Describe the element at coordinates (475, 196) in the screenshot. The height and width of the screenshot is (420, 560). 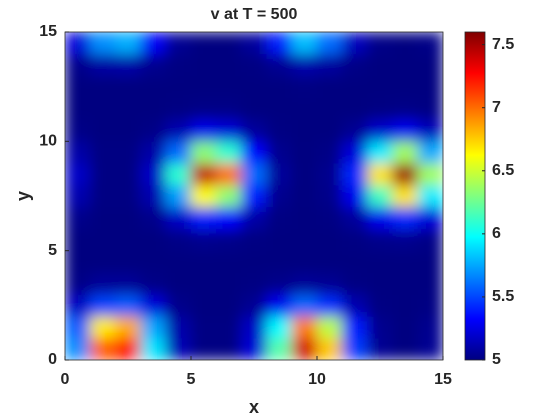
I see `colorbar` at that location.